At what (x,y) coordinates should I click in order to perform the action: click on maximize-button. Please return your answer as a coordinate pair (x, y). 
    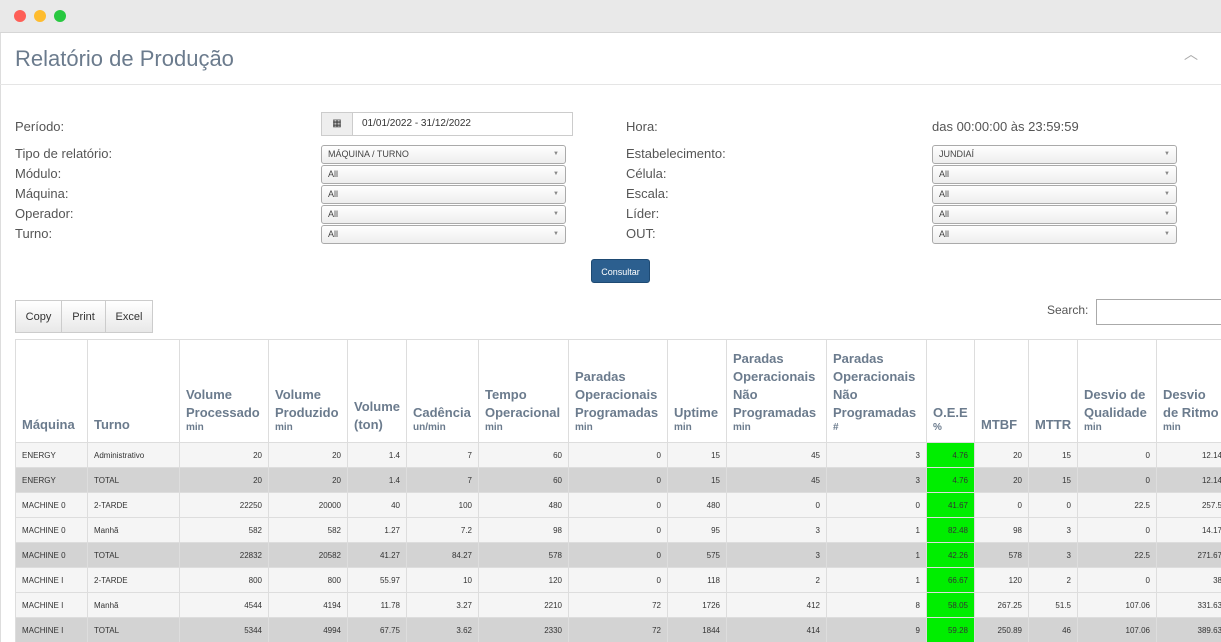
    Looking at the image, I should click on (60, 16).